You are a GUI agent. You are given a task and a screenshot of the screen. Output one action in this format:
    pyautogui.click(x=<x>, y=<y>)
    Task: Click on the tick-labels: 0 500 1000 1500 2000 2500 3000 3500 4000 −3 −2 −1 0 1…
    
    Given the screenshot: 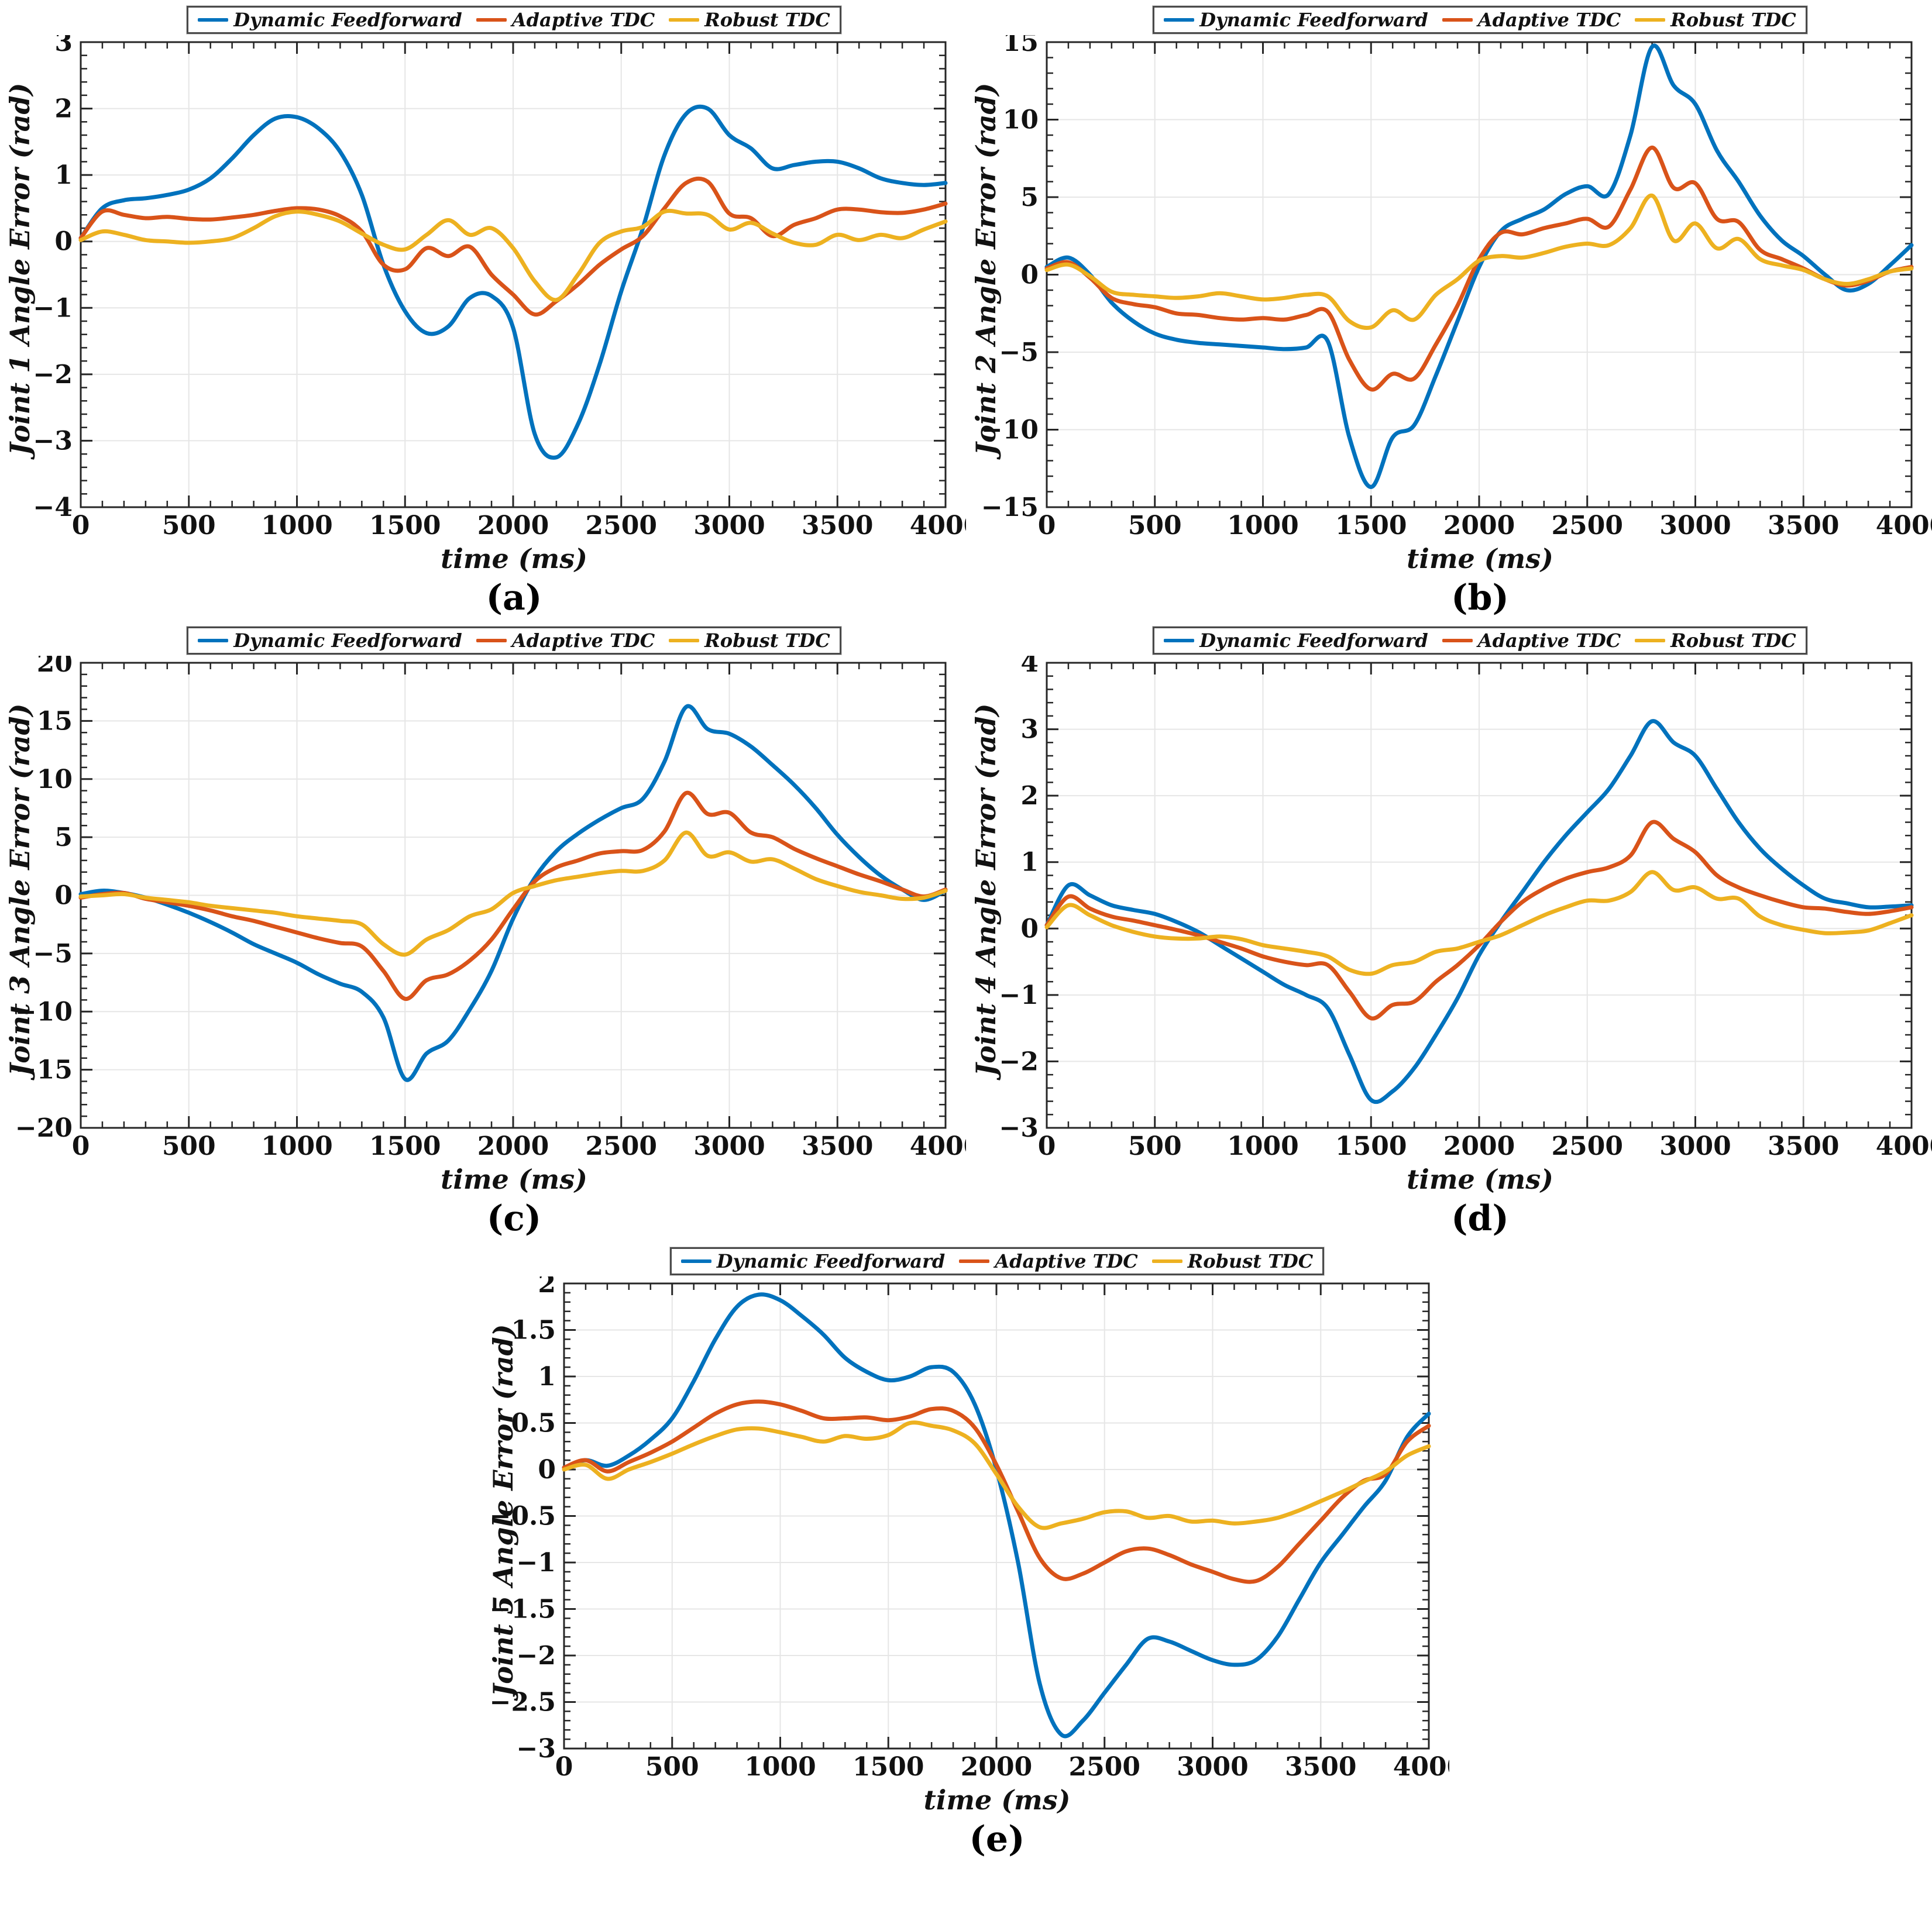 What is the action you would take?
    pyautogui.click(x=1465, y=908)
    